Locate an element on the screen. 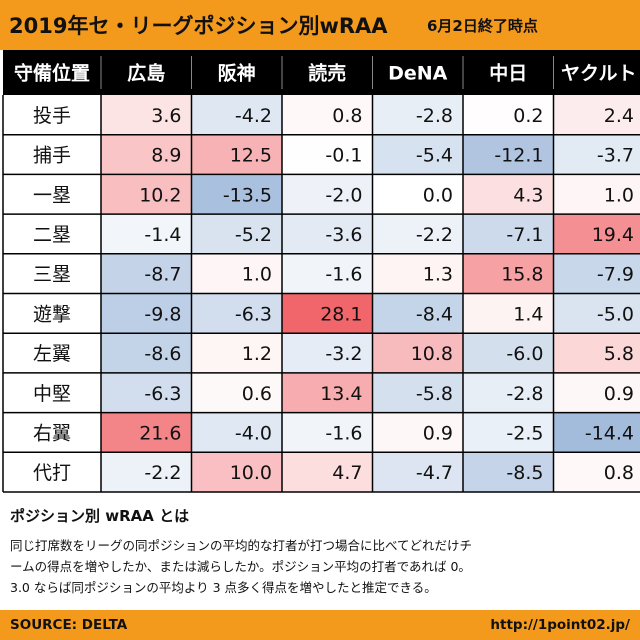 The width and height of the screenshot is (640, 640). row-label: 代打 is located at coordinates (52, 473).